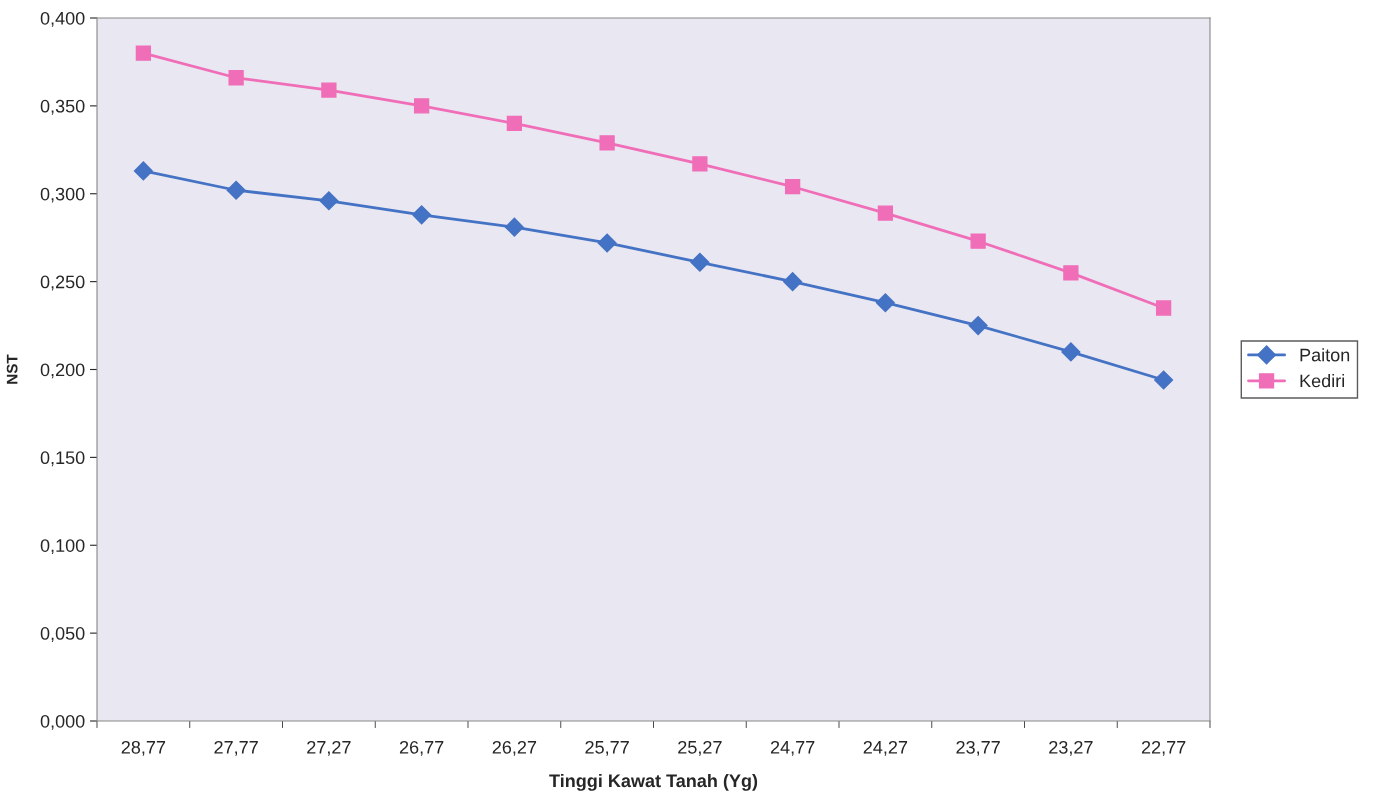  What do you see at coordinates (143, 748) in the screenshot?
I see `x-tick-label: 28,77` at bounding box center [143, 748].